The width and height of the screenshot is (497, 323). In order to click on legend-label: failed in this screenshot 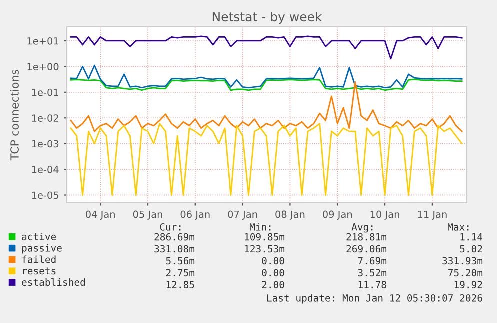, I will do `click(39, 260)`.